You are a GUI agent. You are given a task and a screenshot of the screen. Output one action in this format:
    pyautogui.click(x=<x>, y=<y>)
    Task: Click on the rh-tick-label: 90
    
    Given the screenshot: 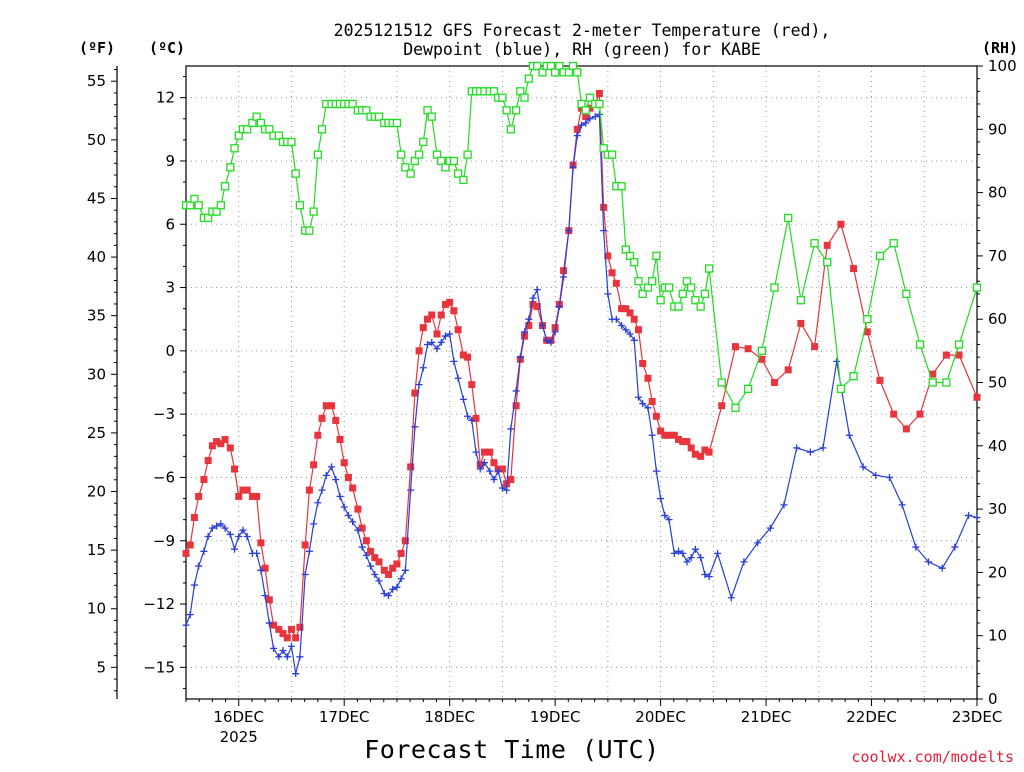 What is the action you would take?
    pyautogui.click(x=997, y=129)
    